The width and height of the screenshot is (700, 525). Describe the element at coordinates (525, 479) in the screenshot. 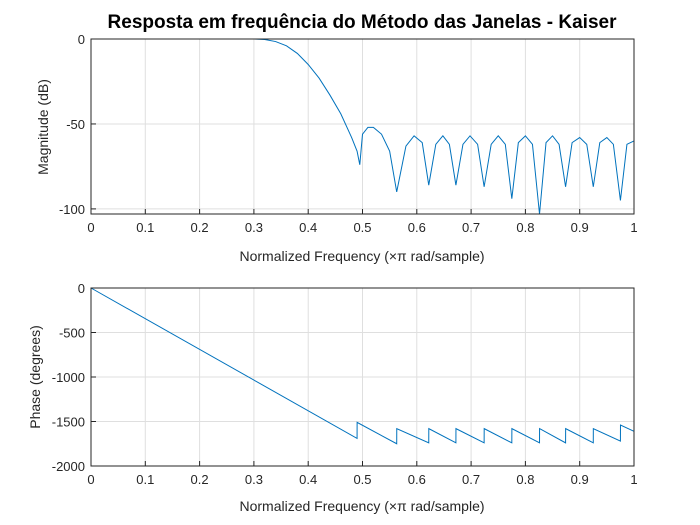

I see `phase-xtick-label: 0.8` at that location.